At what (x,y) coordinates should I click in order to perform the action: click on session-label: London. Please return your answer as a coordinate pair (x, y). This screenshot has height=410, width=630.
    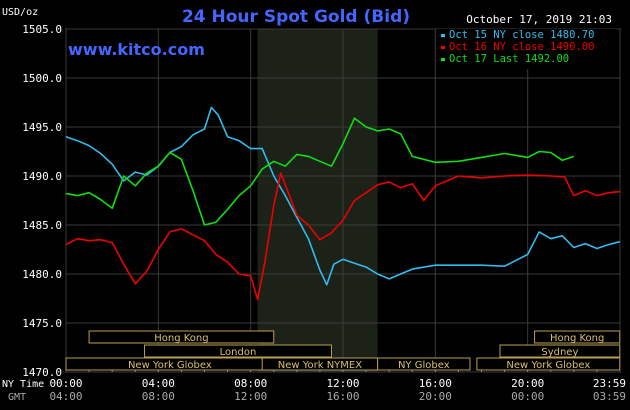
    Looking at the image, I should click on (238, 352).